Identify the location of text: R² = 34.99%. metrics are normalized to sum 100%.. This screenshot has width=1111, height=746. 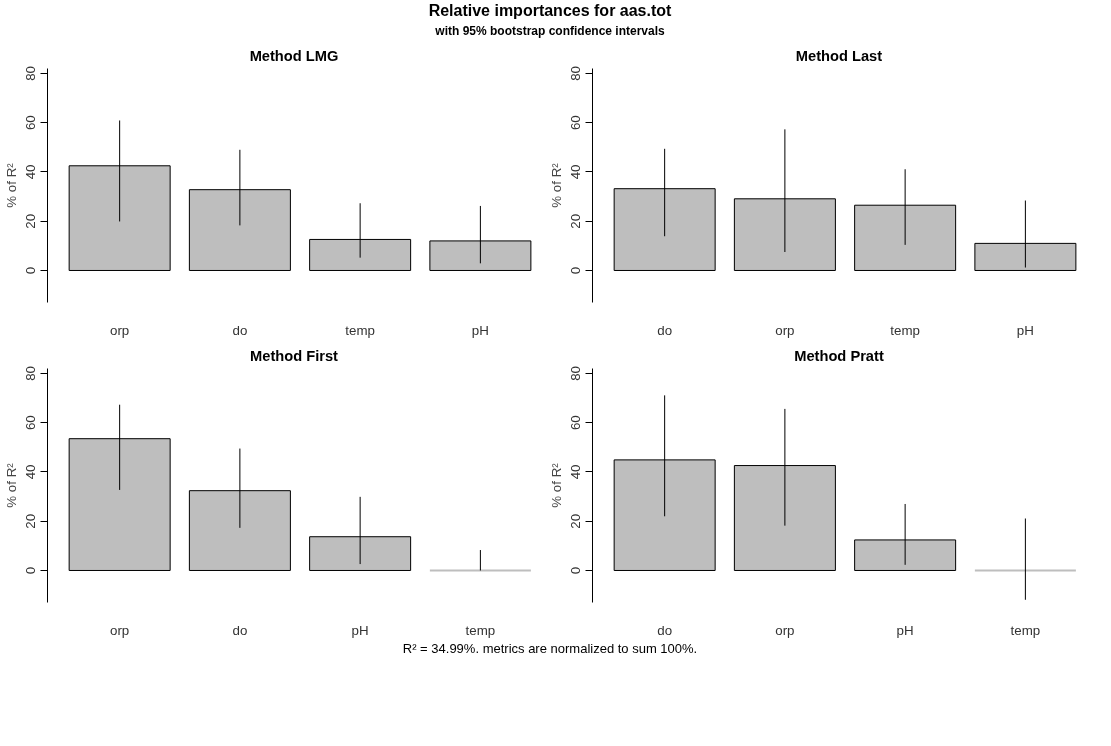
(550, 649).